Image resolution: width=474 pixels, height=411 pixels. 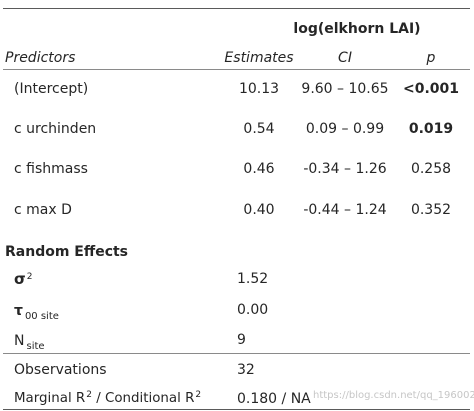 I want to click on ci-value: -0.34 – 1.26, so click(x=345, y=169).